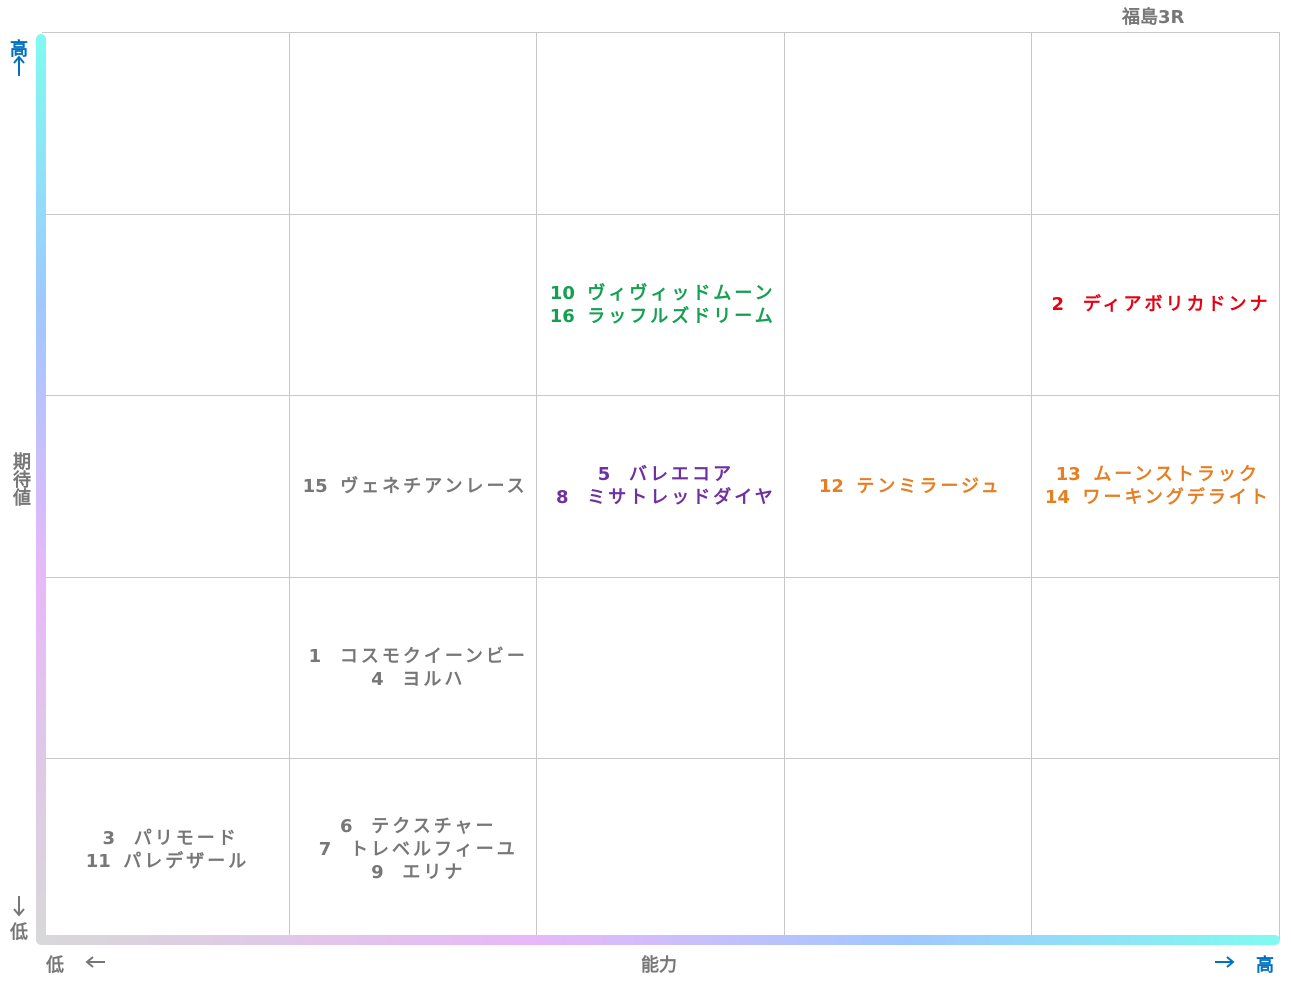 This screenshot has height=983, width=1291. I want to click on entry-number: 5, so click(604, 475).